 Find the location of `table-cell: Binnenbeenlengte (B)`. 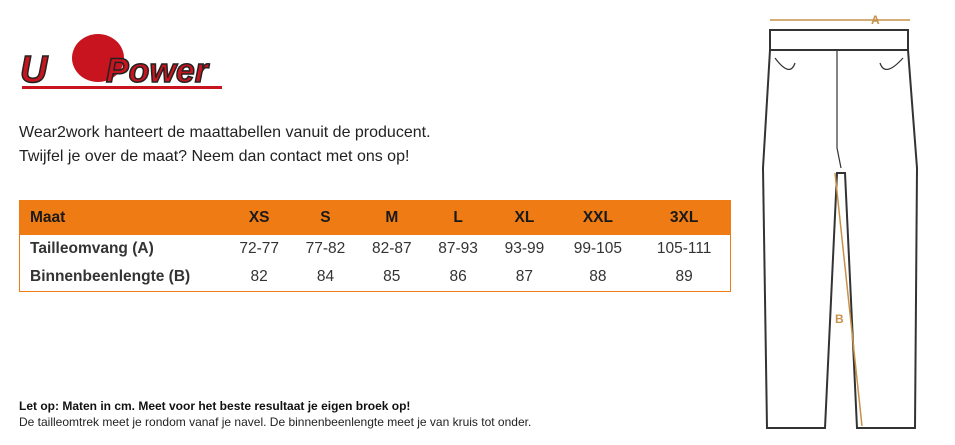

table-cell: Binnenbeenlengte (B) is located at coordinates (110, 276).